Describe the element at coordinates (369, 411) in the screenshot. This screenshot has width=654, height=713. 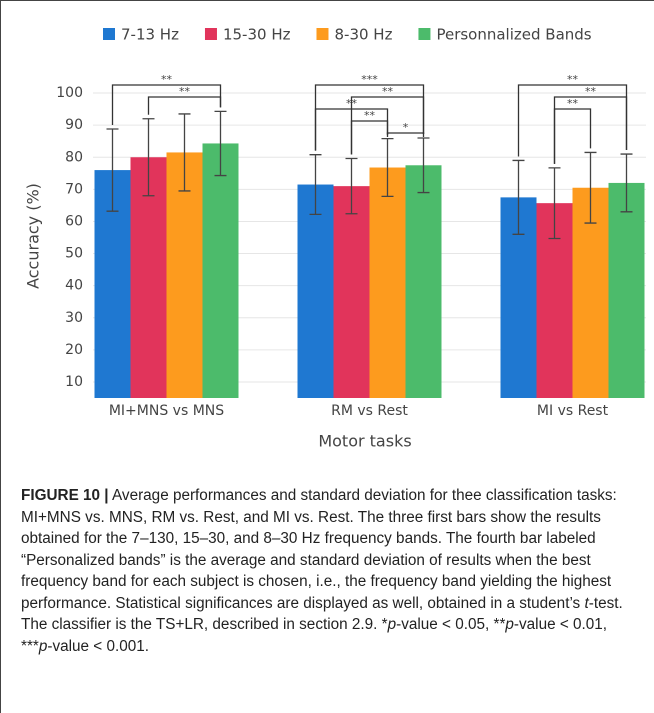
I see `x-tick-label: RM vs Rest` at that location.